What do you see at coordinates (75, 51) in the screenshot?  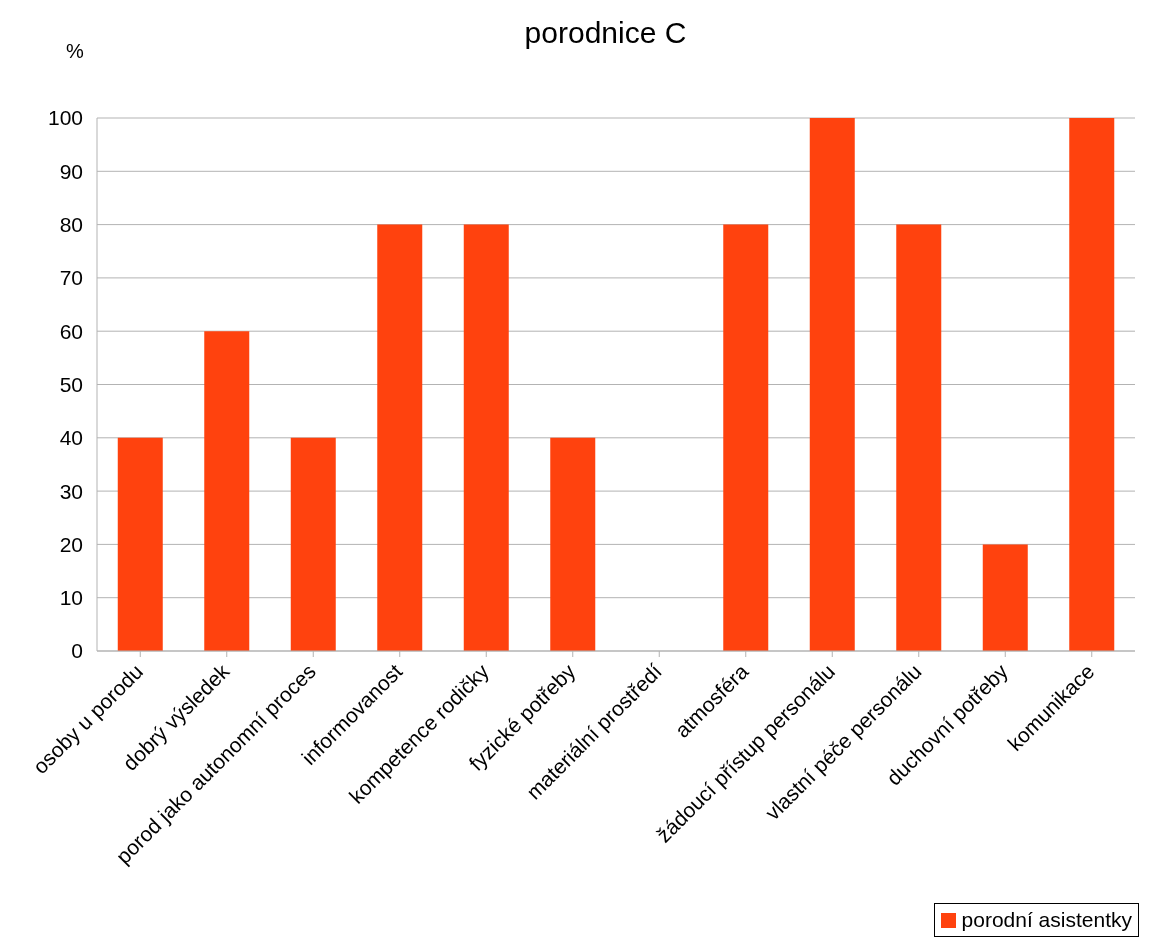 I see `y-axis-title: %` at bounding box center [75, 51].